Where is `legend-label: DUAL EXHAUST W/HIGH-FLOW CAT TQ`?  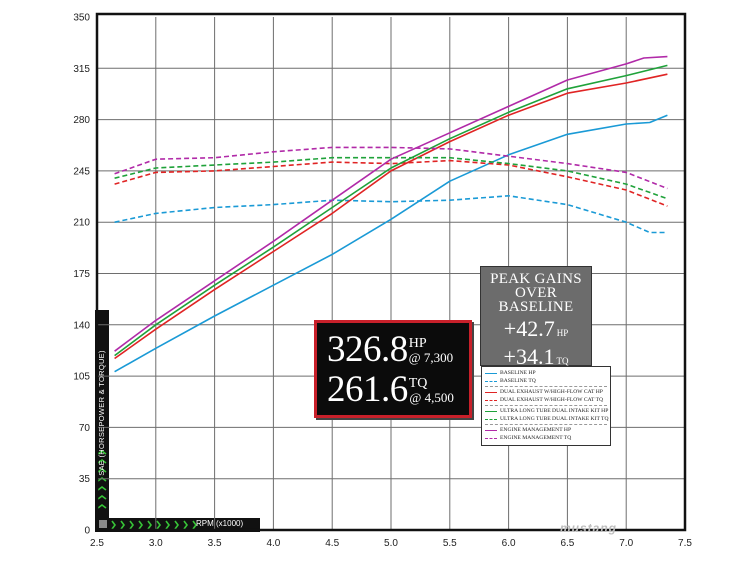 legend-label: DUAL EXHAUST W/HIGH-FLOW CAT TQ is located at coordinates (552, 400).